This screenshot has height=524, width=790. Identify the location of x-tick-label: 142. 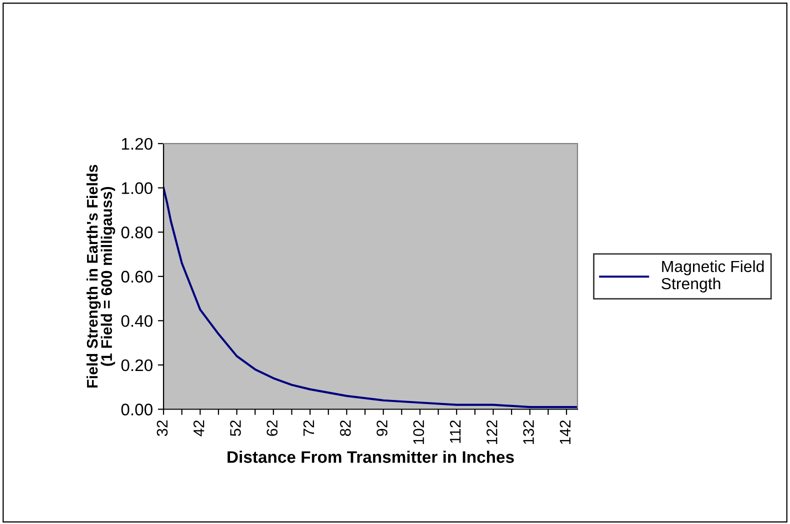
(565, 432).